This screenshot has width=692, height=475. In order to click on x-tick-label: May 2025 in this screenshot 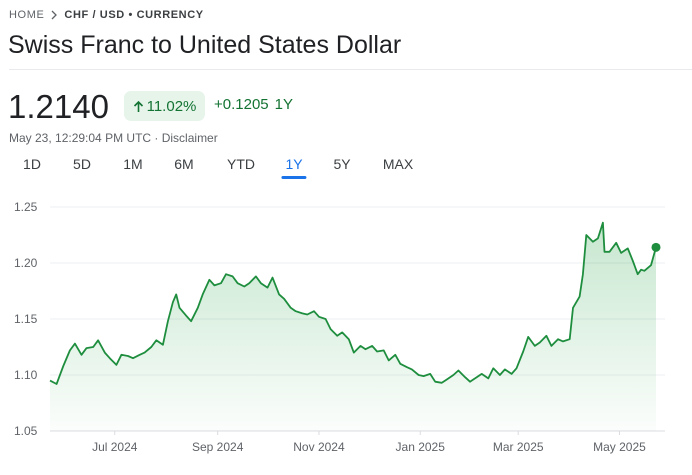, I will do `click(619, 447)`.